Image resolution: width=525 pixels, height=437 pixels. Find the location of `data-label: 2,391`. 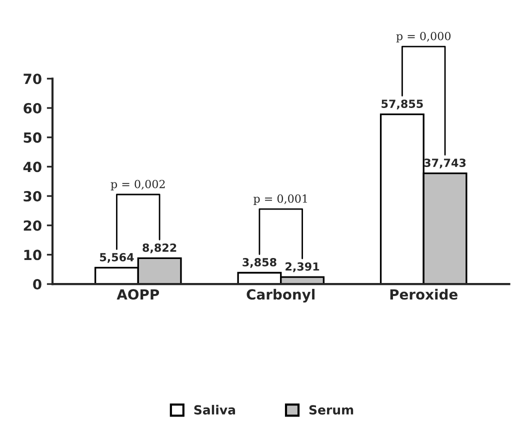

data-label: 2,391 is located at coordinates (303, 267).